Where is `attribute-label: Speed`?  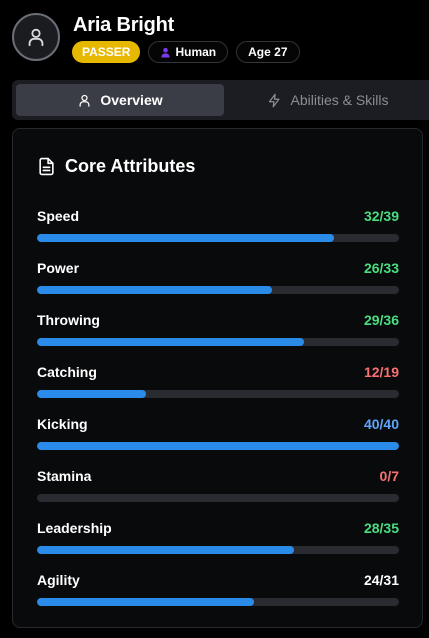
attribute-label: Speed is located at coordinates (58, 216).